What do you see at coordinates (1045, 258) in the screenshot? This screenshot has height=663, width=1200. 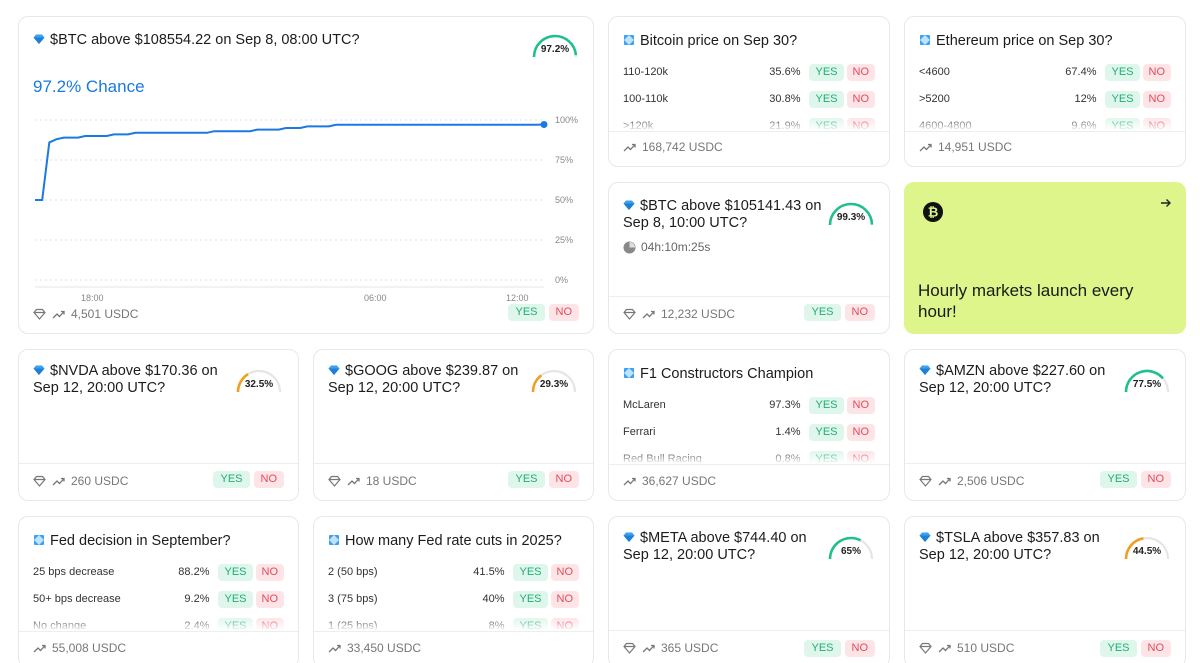 I see `promo-card-hourly-markets: ₿ Hourly markets launch every hour!` at bounding box center [1045, 258].